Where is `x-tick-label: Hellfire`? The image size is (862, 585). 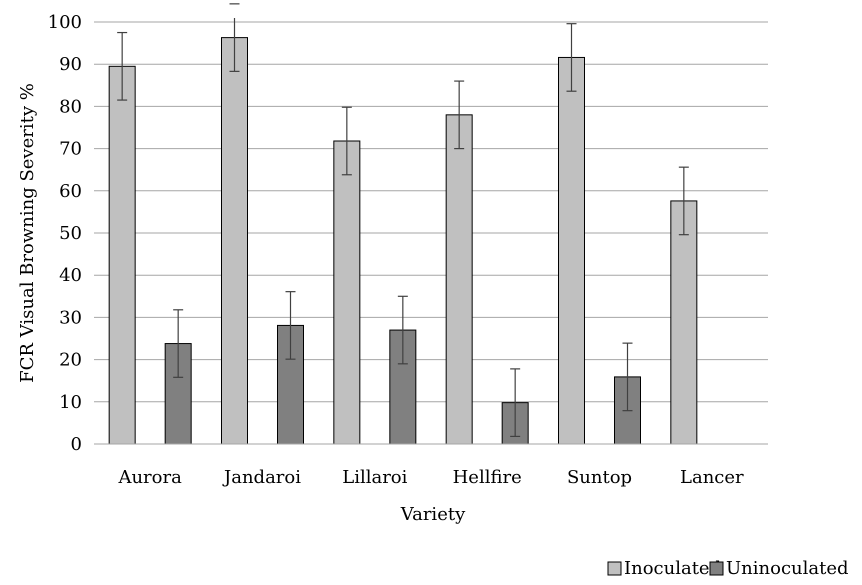
x-tick-label: Hellfire is located at coordinates (487, 477).